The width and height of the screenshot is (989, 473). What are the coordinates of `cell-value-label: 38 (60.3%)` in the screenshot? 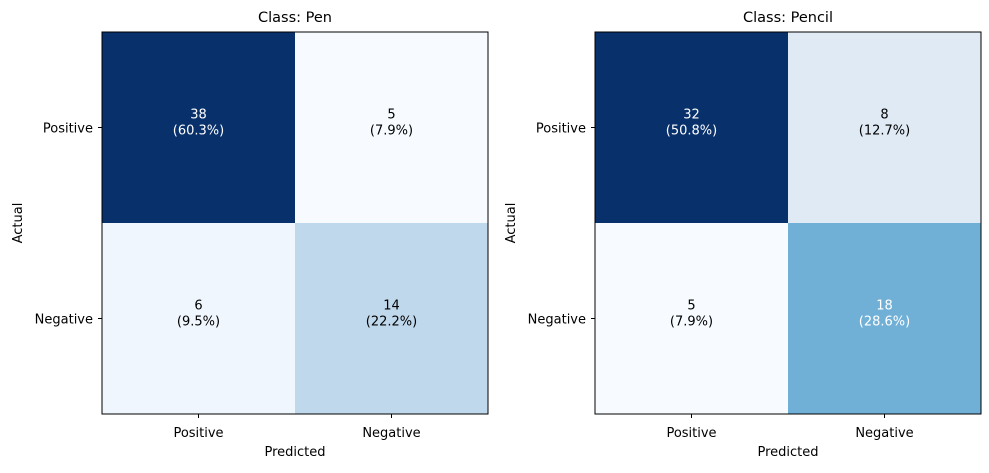 It's located at (198, 123).